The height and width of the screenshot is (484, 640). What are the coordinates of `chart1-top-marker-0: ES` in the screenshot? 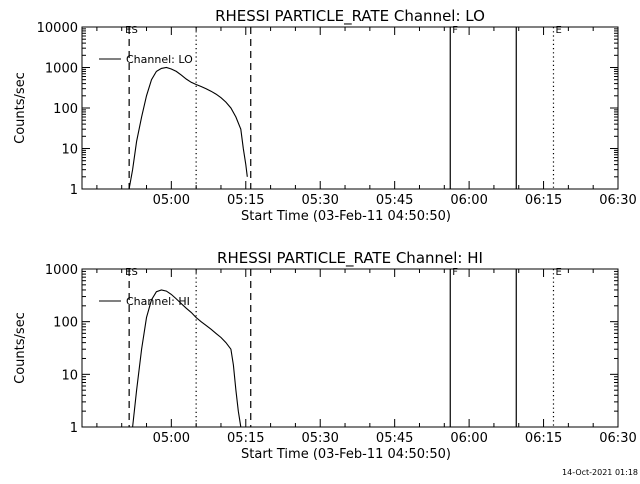 It's located at (131, 30).